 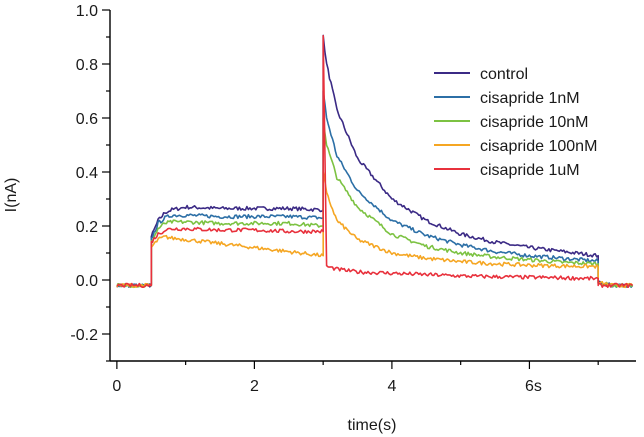 I want to click on y-tick-label: 0.4, so click(x=87, y=173).